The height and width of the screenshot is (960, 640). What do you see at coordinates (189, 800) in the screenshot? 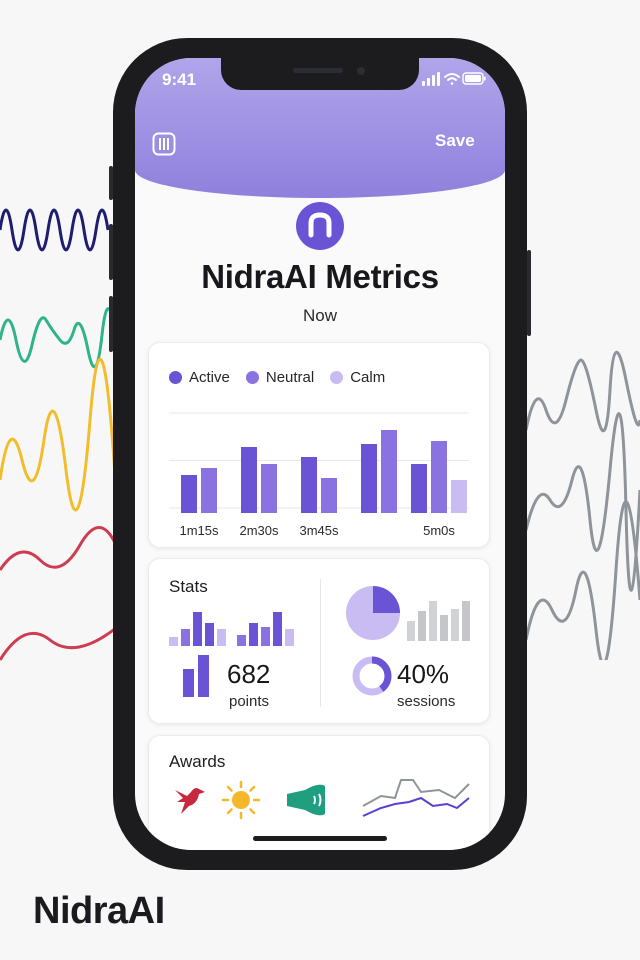
I see `bird-icon` at bounding box center [189, 800].